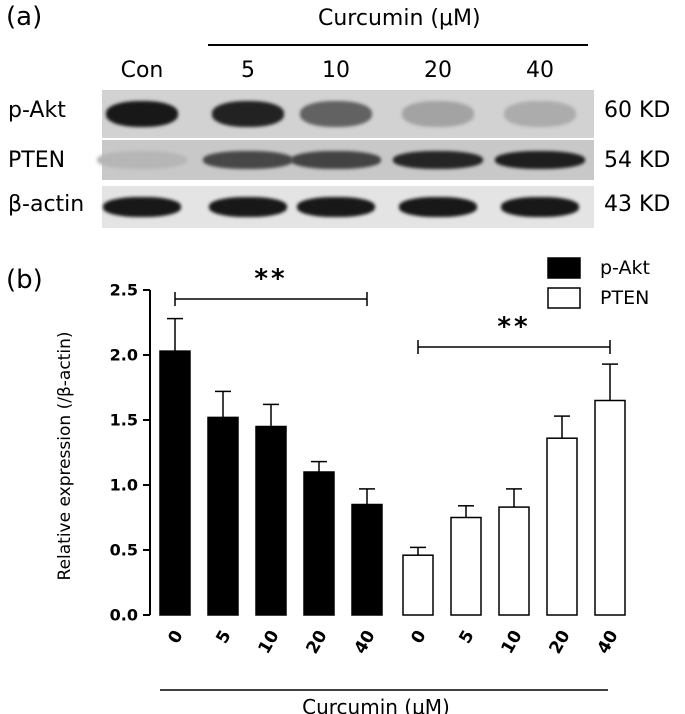 This screenshot has height=714, width=685. What do you see at coordinates (124, 420) in the screenshot?
I see `y-tick-label: 1.5` at bounding box center [124, 420].